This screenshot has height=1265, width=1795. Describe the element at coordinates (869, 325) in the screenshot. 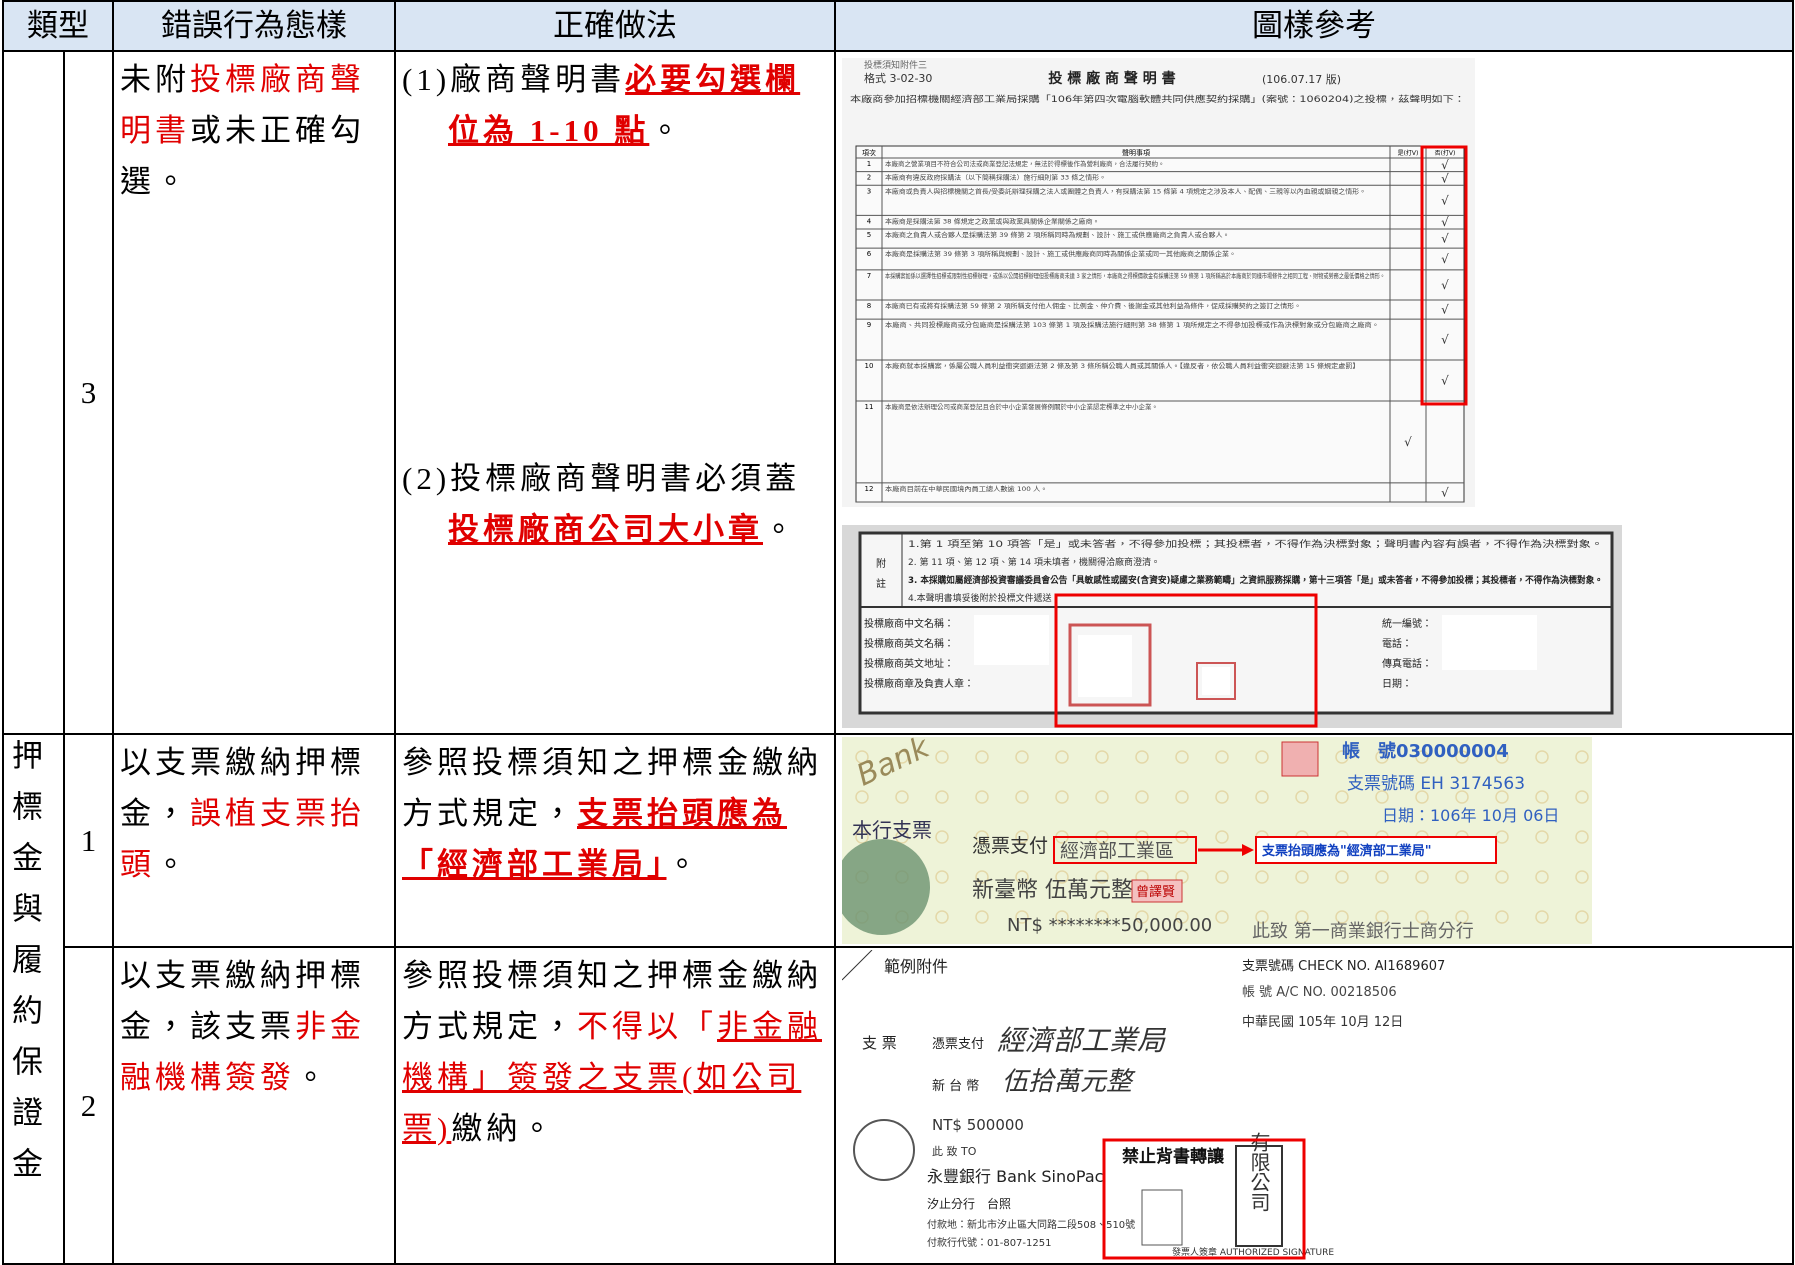

I see `item-number: 9` at that location.